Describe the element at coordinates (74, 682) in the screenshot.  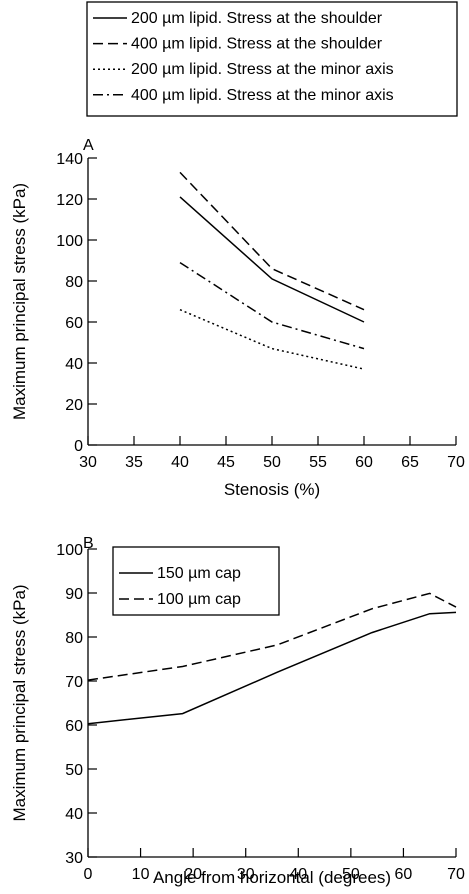
I see `y-tick-label: 70` at that location.